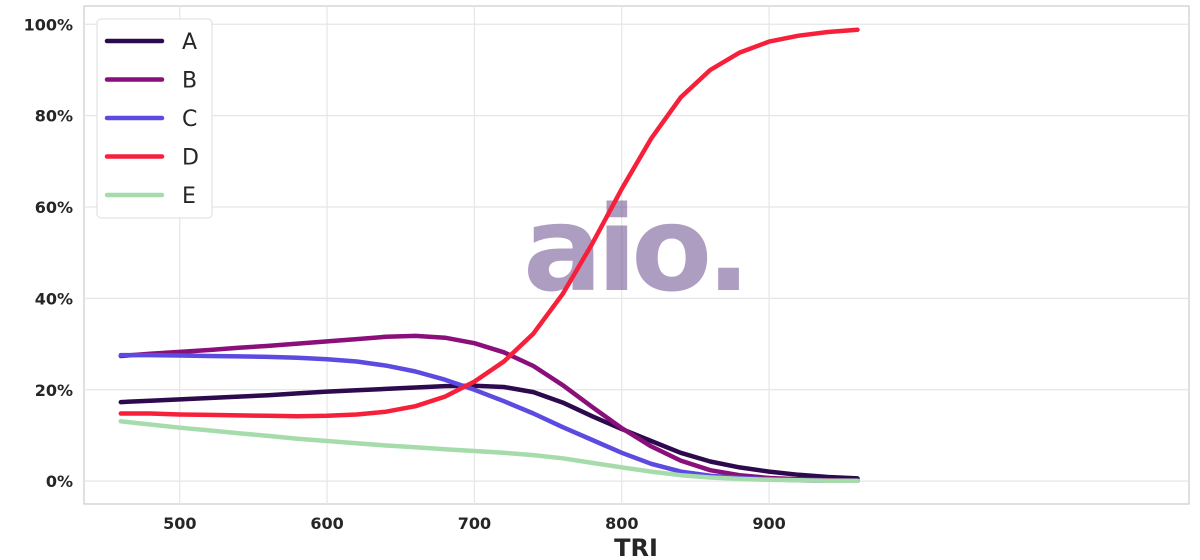 Image resolution: width=1200 pixels, height=560 pixels. Describe the element at coordinates (48, 253) in the screenshot. I see `y-tick-labels: 0% 20% 40% 60% 80% 100%` at that location.